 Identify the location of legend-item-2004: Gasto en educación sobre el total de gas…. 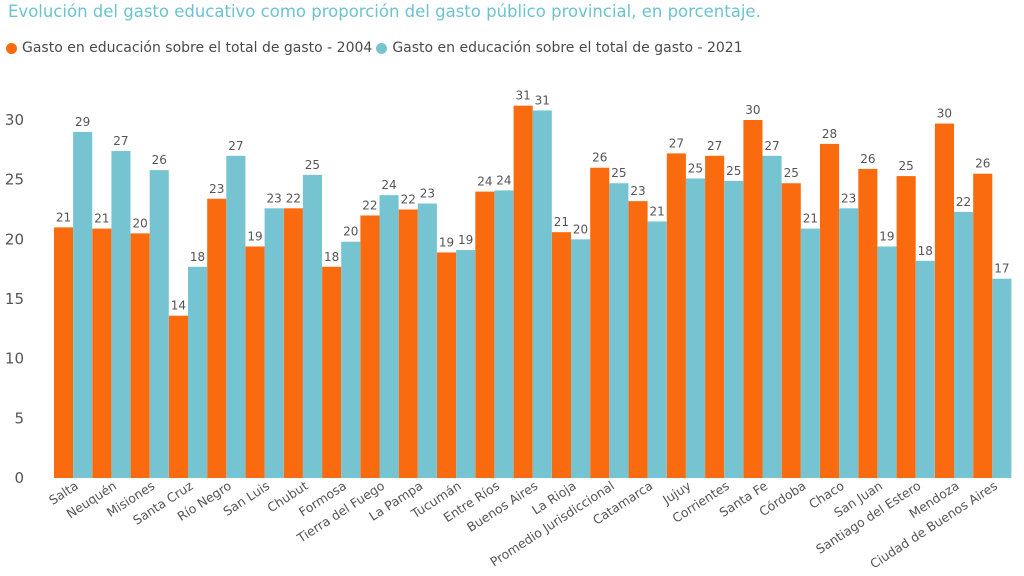
(189, 48).